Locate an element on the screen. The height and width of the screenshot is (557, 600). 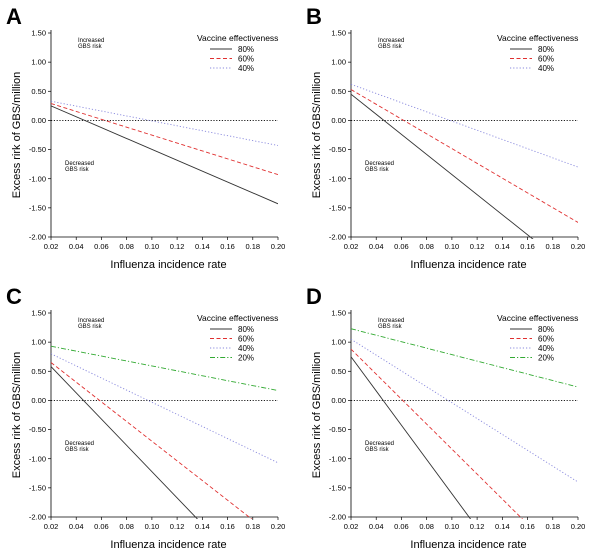
y-tick-label: 1.50 is located at coordinates (38, 33).